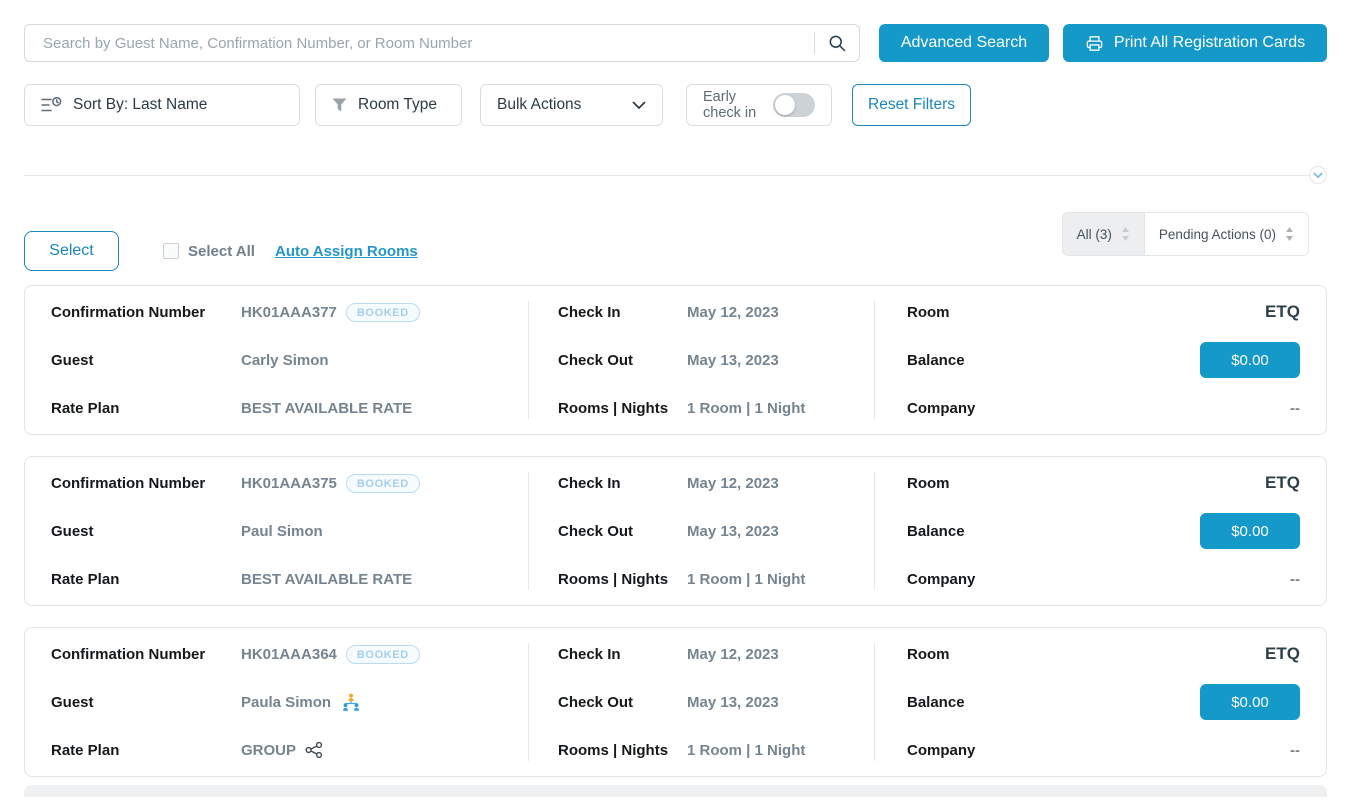  What do you see at coordinates (1217, 234) in the screenshot?
I see `tab-pending-actions-label: Pending Actions (0)` at bounding box center [1217, 234].